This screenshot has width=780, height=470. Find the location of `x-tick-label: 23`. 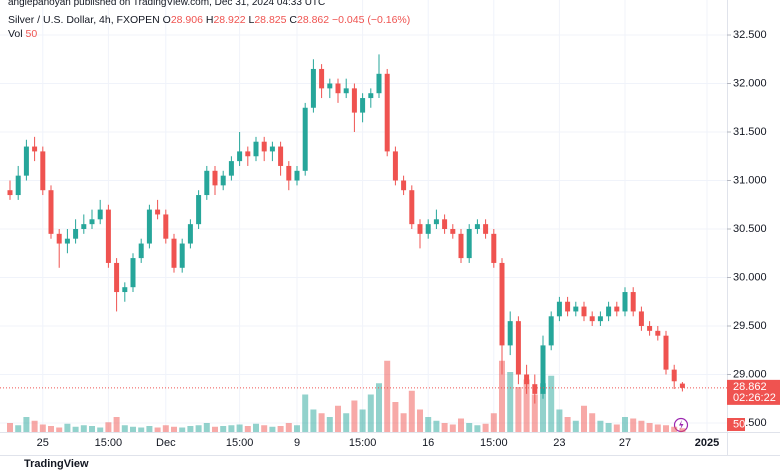

x-tick-label: 23 is located at coordinates (559, 443).